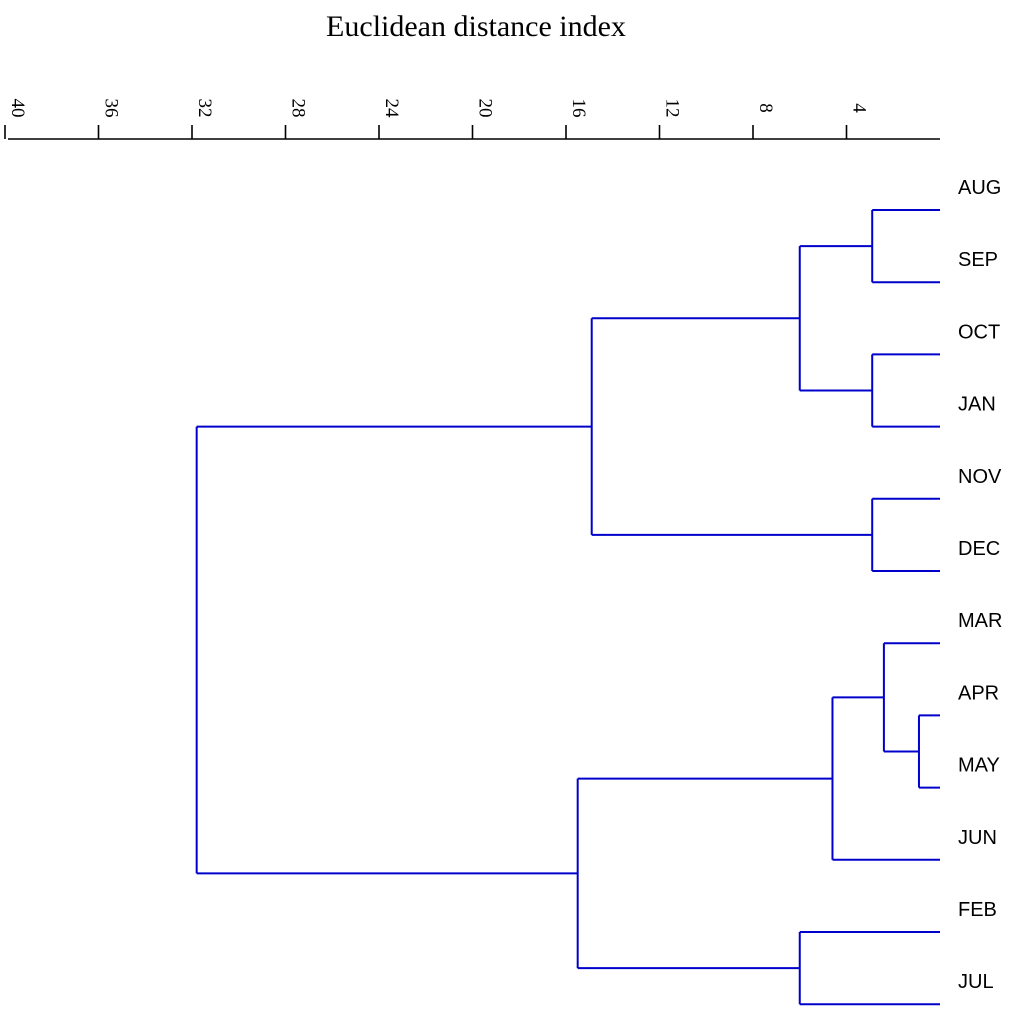 This screenshot has width=1024, height=1024. I want to click on leaf-label-jan: JAN, so click(977, 405).